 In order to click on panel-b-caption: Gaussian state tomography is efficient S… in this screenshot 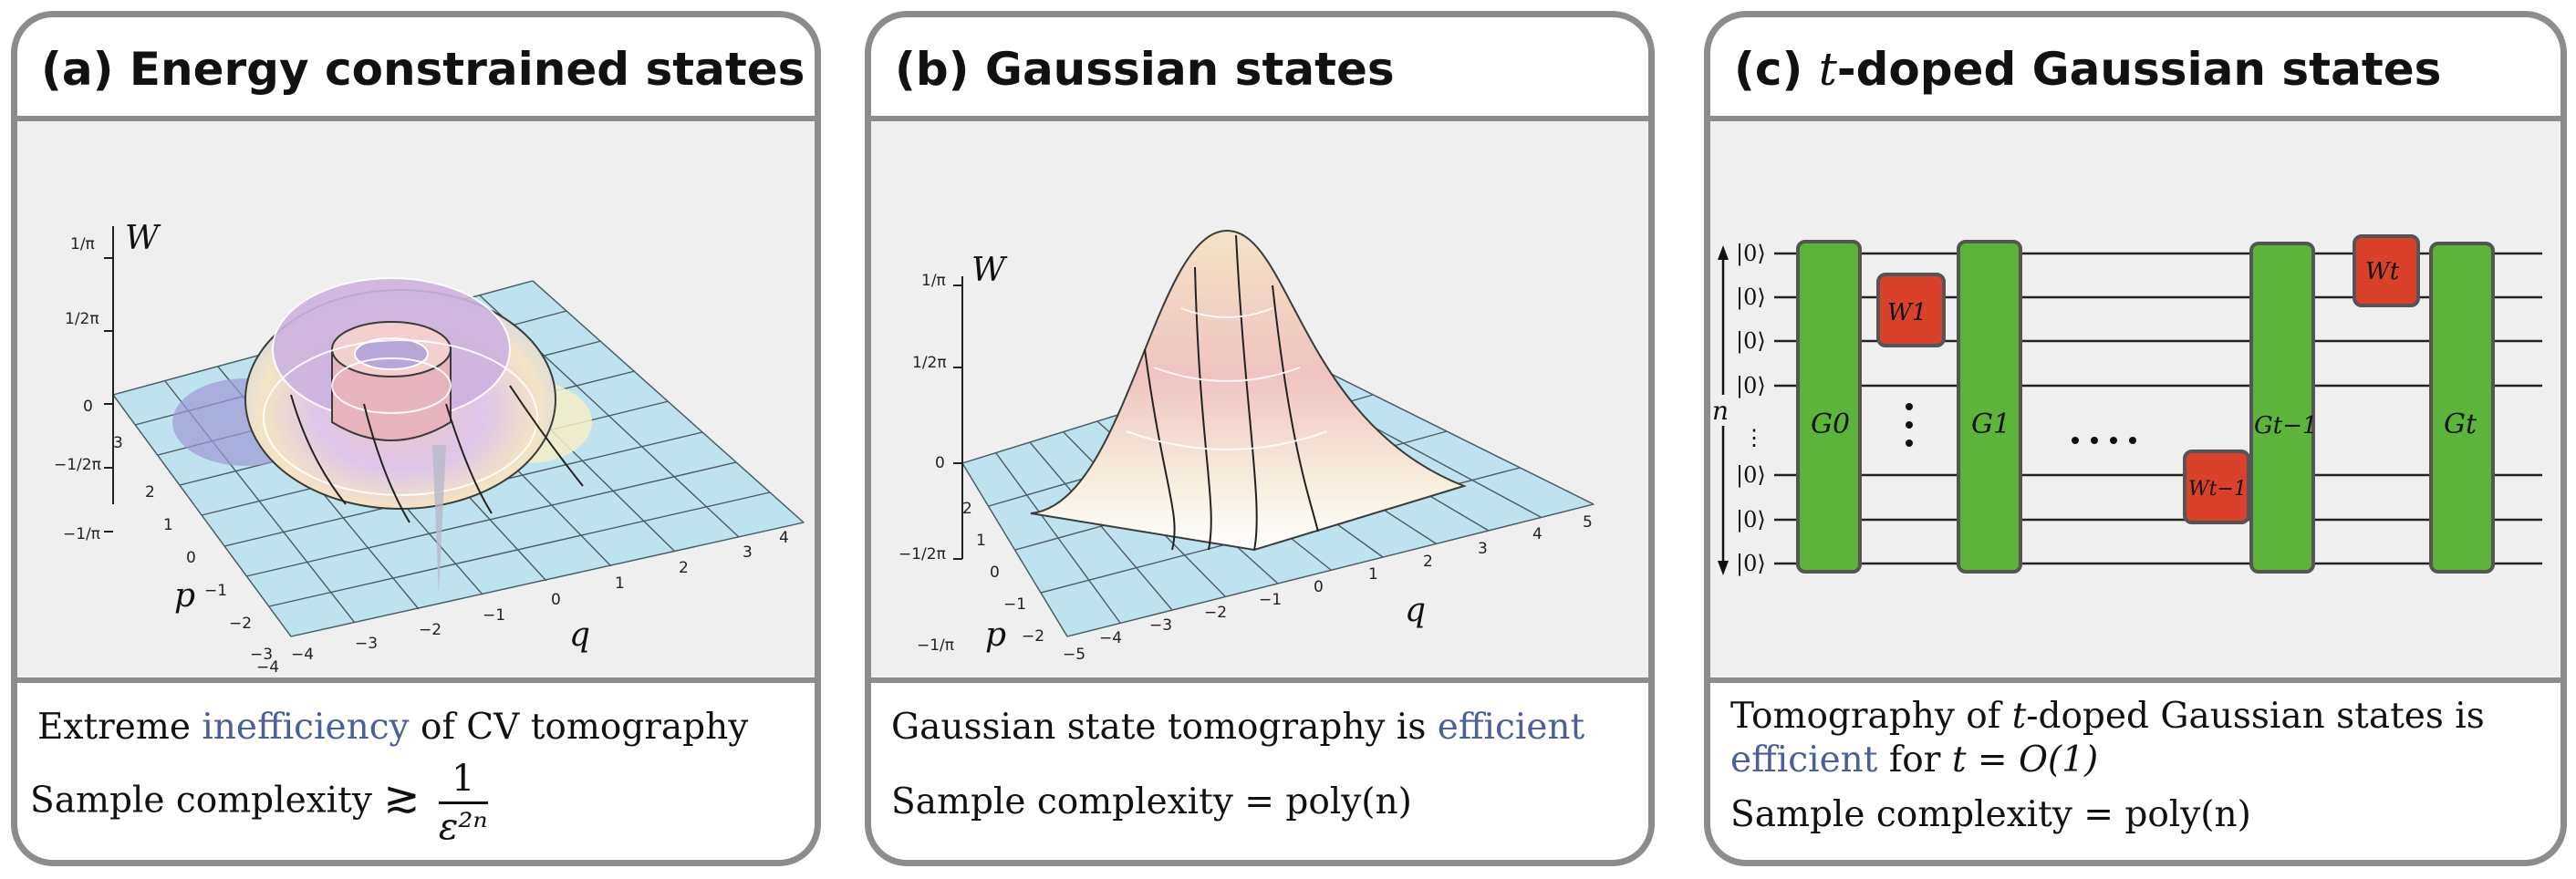, I will do `click(1259, 771)`.